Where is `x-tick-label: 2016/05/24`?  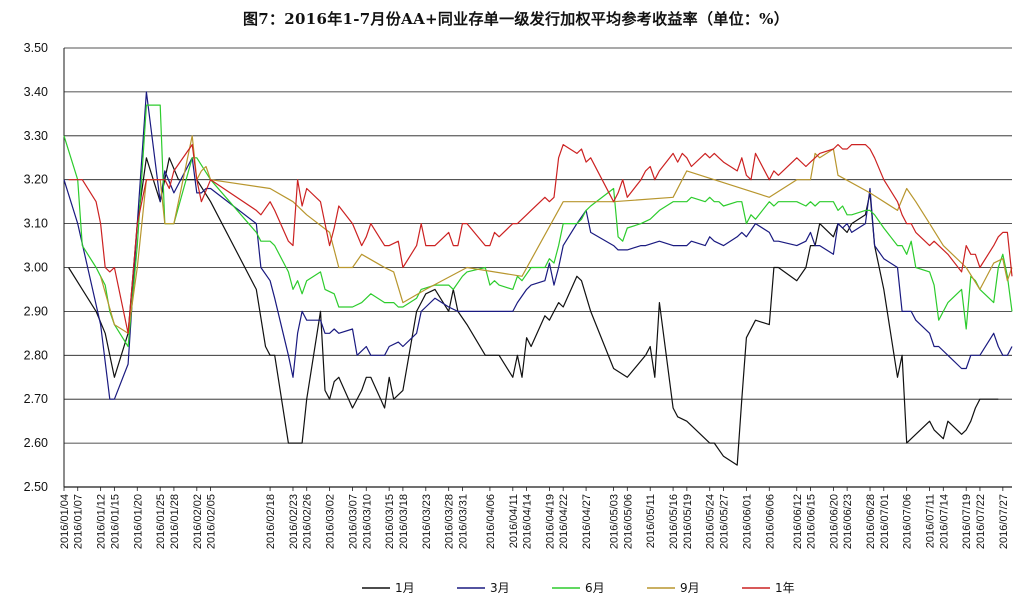 x-tick-label: 2016/05/24 is located at coordinates (711, 521).